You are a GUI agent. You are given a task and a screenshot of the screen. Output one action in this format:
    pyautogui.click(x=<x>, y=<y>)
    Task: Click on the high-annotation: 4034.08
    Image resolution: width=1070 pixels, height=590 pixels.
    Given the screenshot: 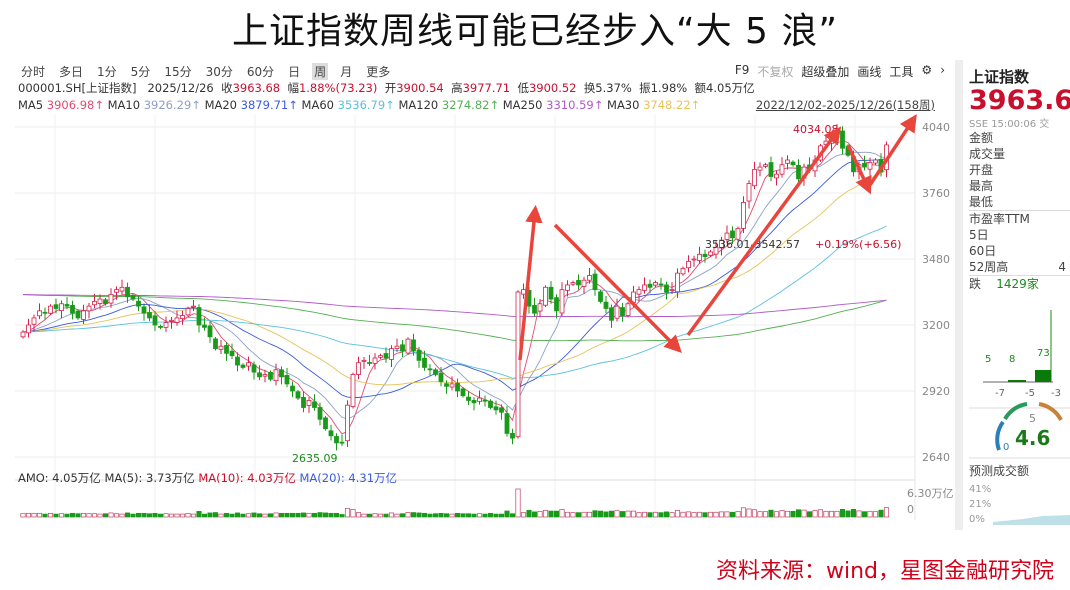 What is the action you would take?
    pyautogui.click(x=816, y=129)
    